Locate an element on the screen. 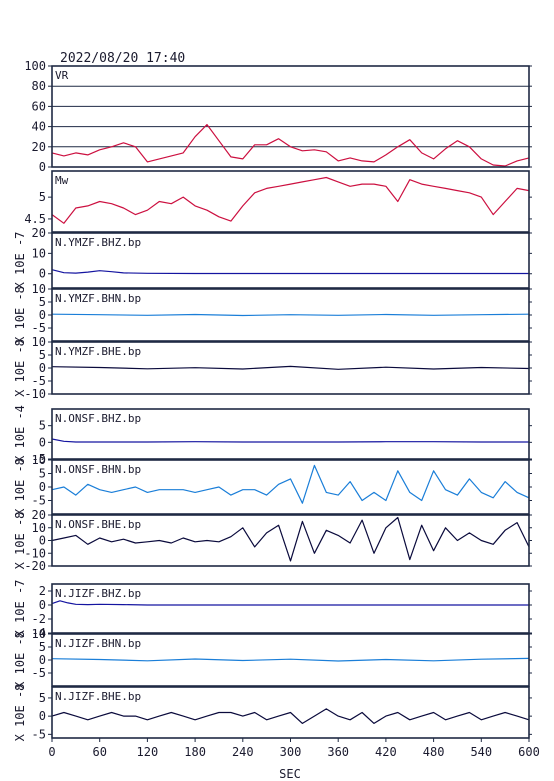 The width and height of the screenshot is (554, 781). x-tick-label: 300 is located at coordinates (291, 752).